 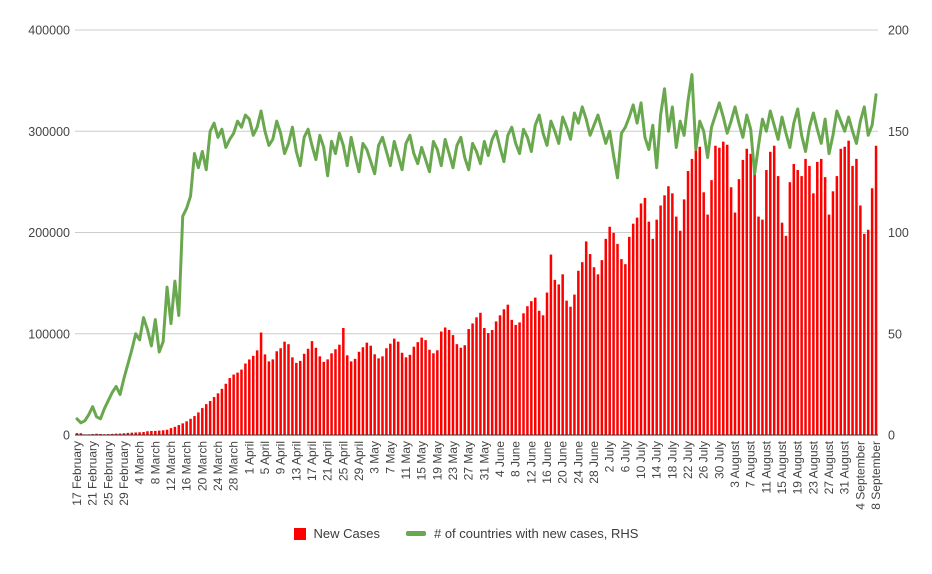 What do you see at coordinates (469, 460) in the screenshot?
I see `svg-text: 27 May` at bounding box center [469, 460].